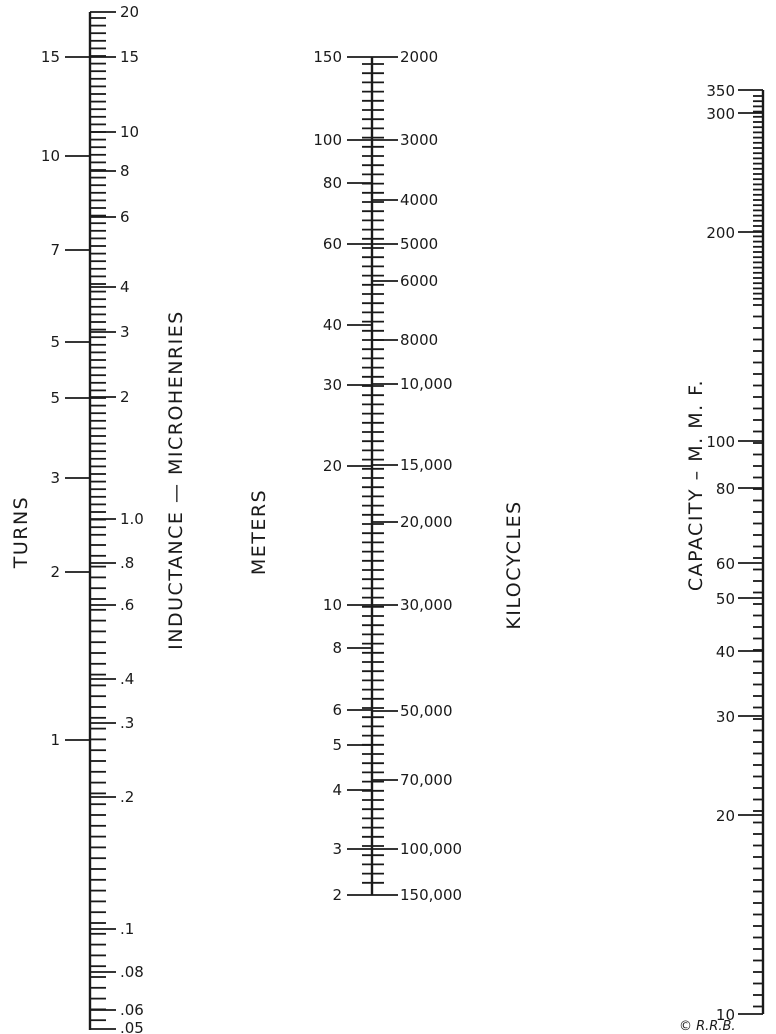 The height and width of the screenshot is (1034, 776). Describe the element at coordinates (55, 572) in the screenshot. I see `turns-label: 2` at that location.